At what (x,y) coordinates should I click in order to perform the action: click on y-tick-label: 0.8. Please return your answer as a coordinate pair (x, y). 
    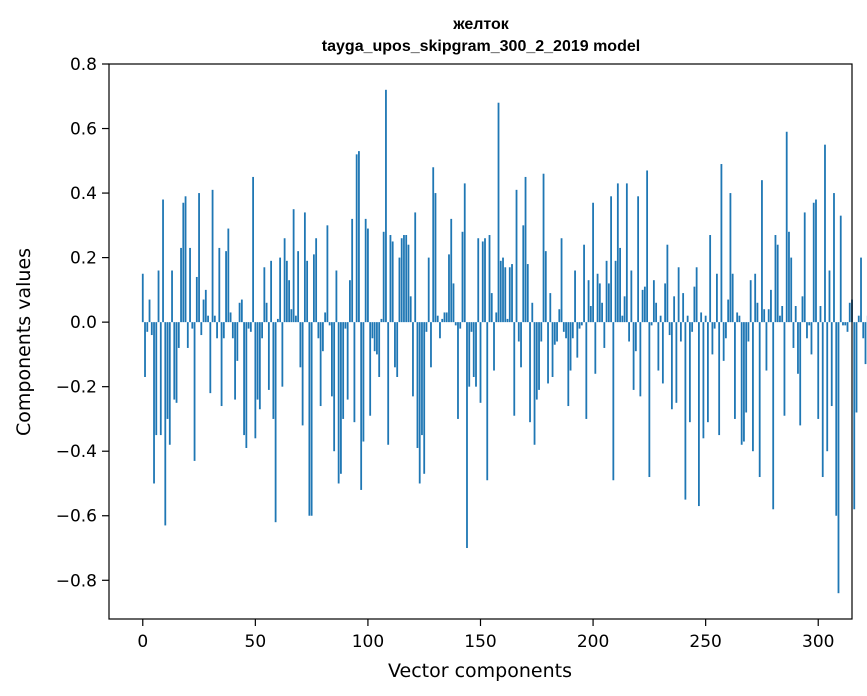
    Looking at the image, I should click on (83, 65).